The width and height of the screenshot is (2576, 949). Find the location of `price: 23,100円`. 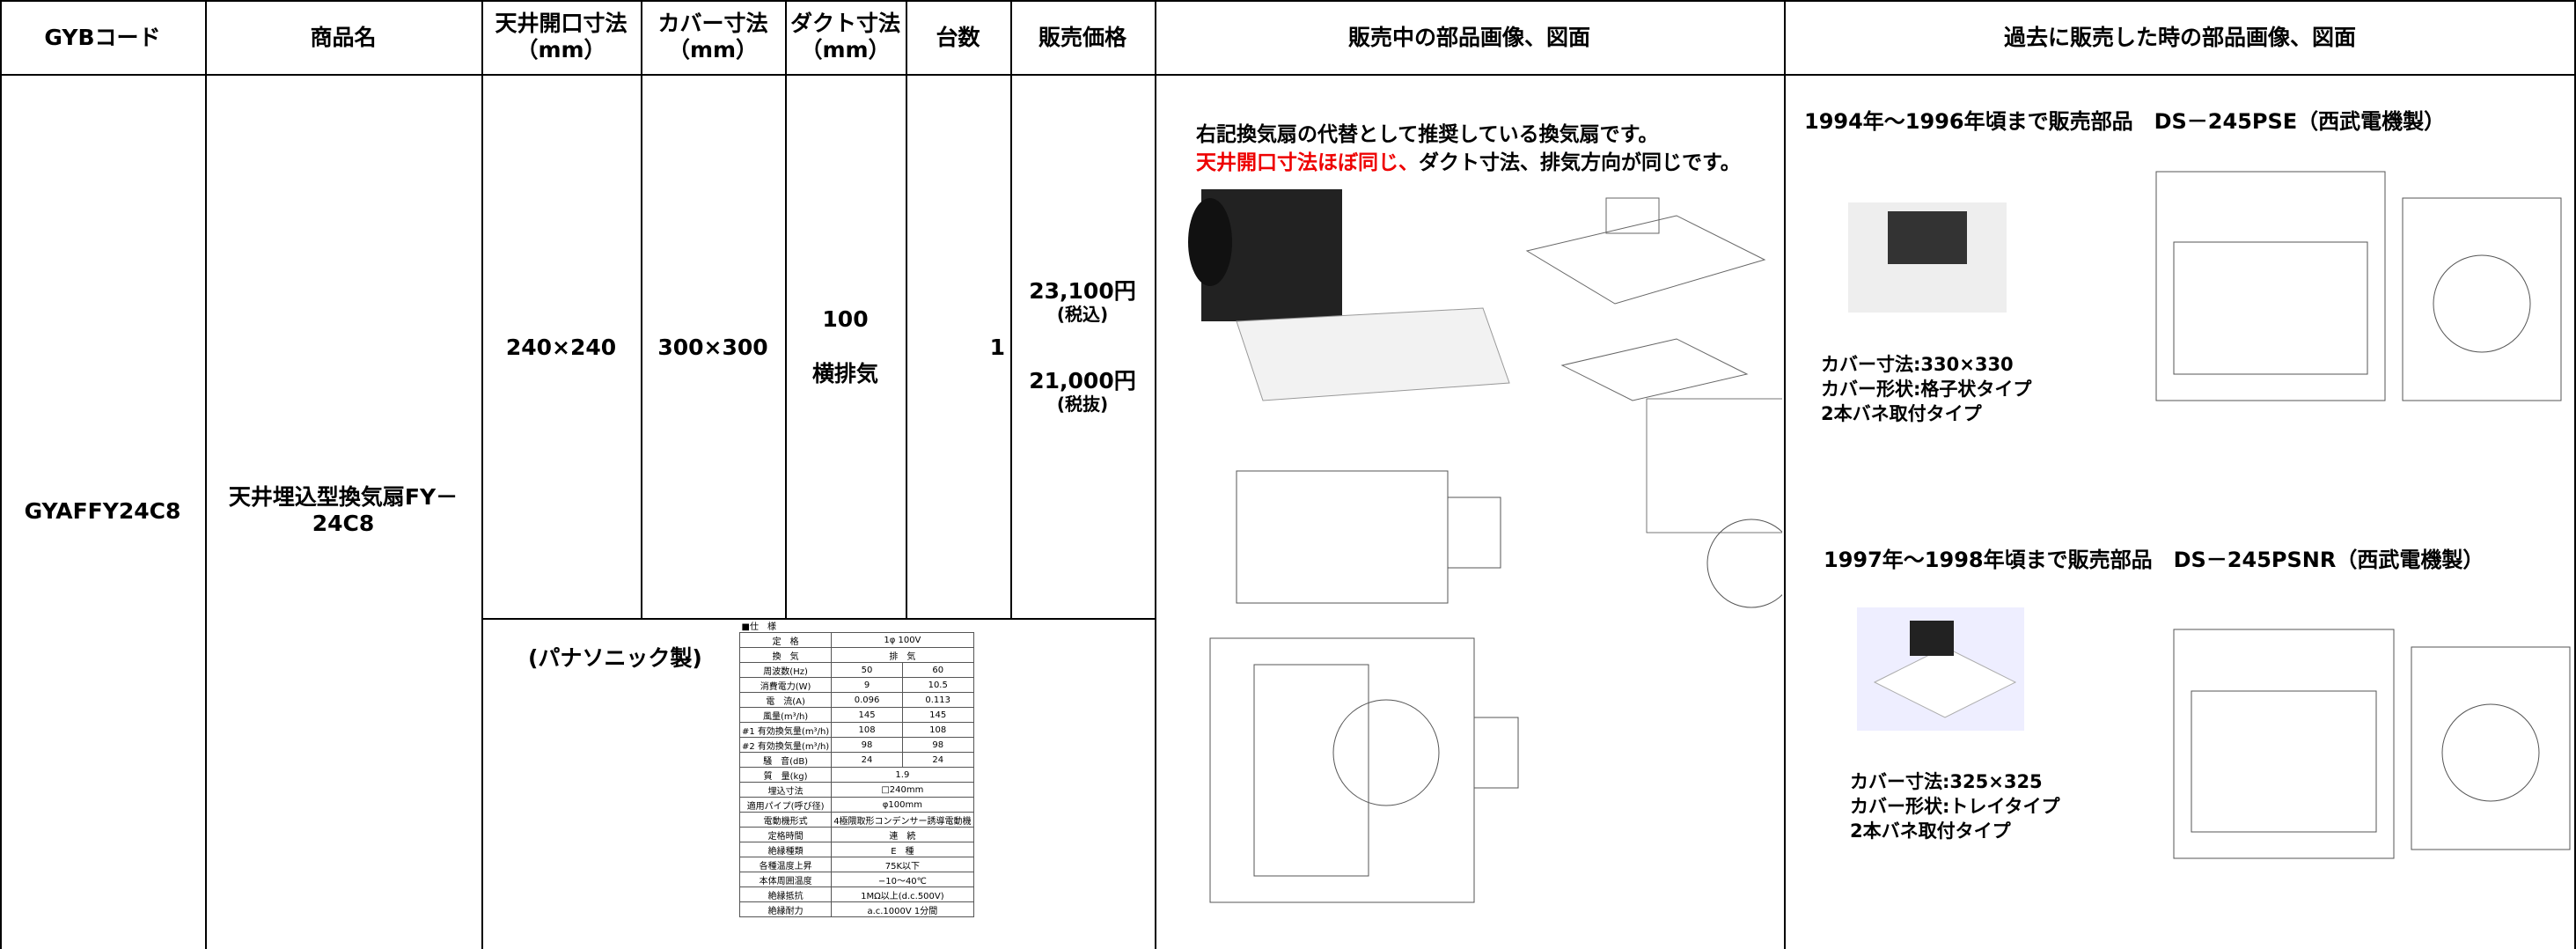

price: 23,100円 is located at coordinates (1082, 291).